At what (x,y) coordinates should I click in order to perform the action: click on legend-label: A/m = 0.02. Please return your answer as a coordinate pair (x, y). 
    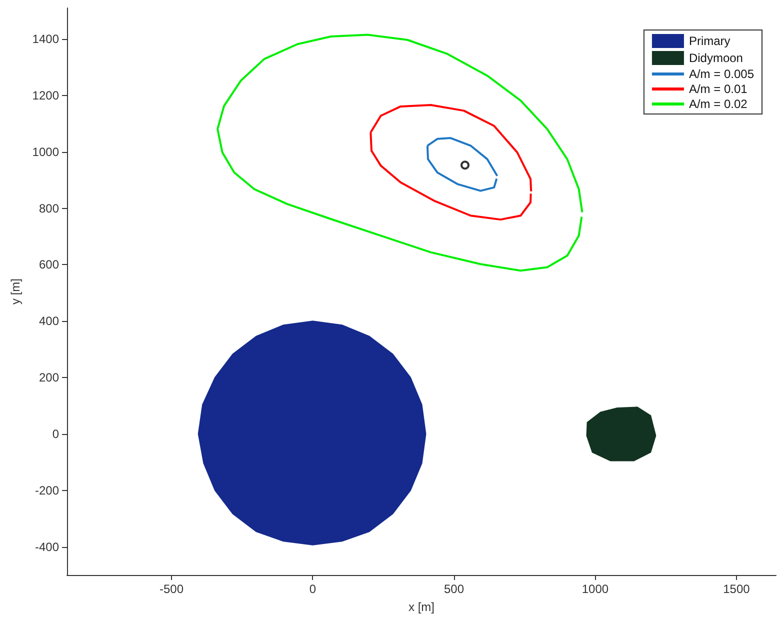
    Looking at the image, I should click on (718, 104).